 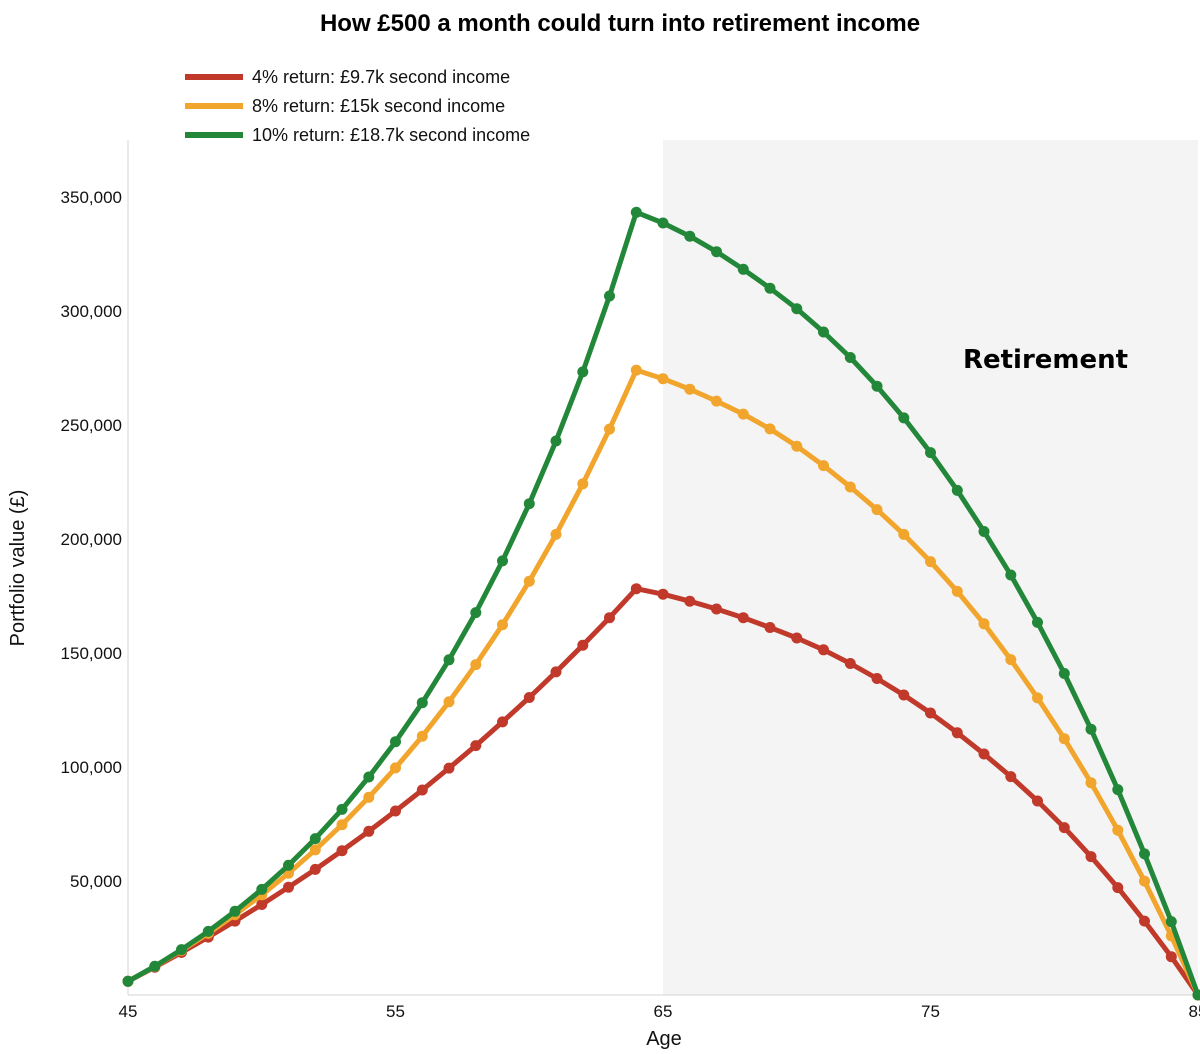 What do you see at coordinates (663, 1011) in the screenshot?
I see `x-tick-label: 65` at bounding box center [663, 1011].